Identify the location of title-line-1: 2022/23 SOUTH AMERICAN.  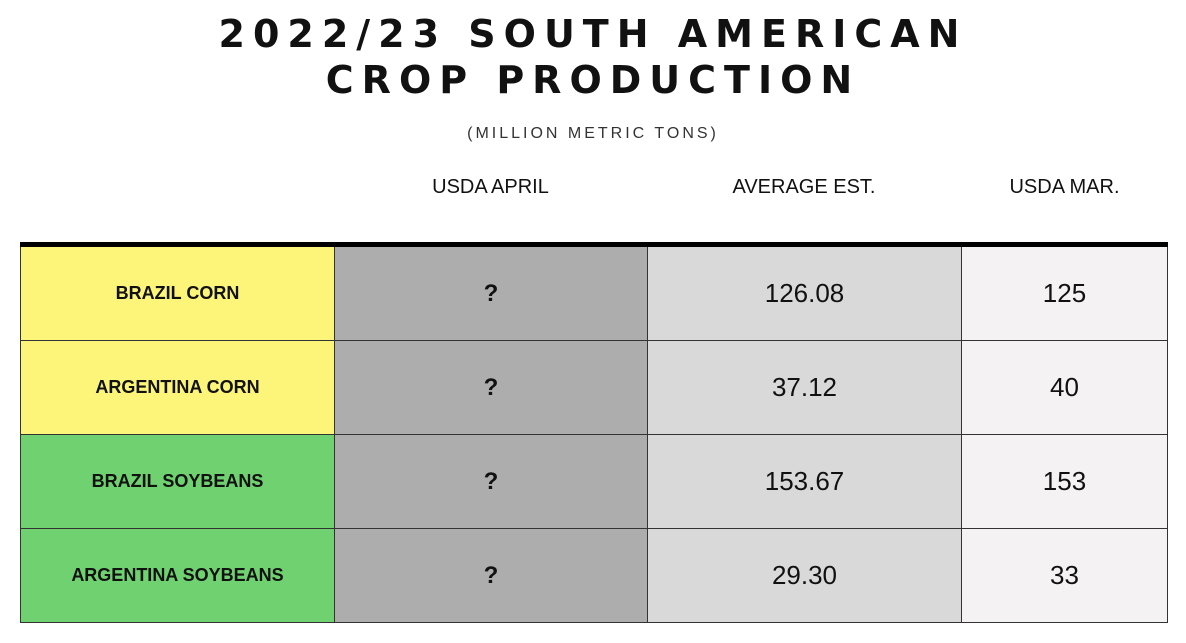
(593, 34).